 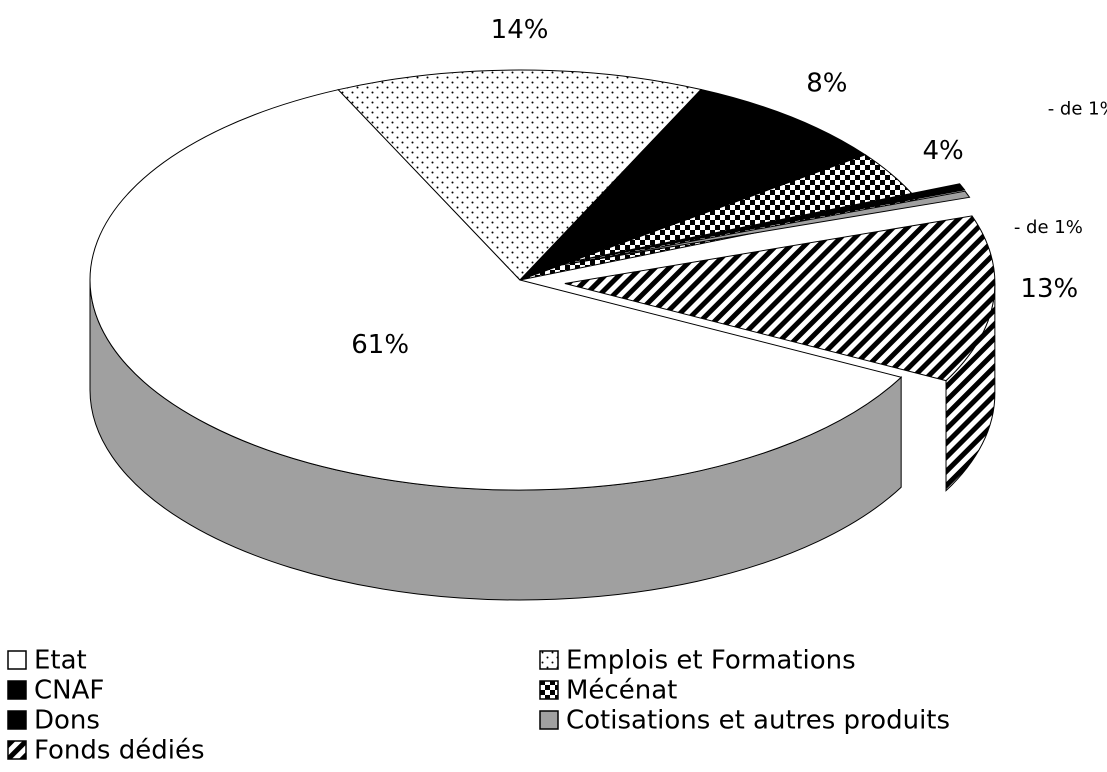 I want to click on legend-label: Mécénat, so click(x=621, y=691).